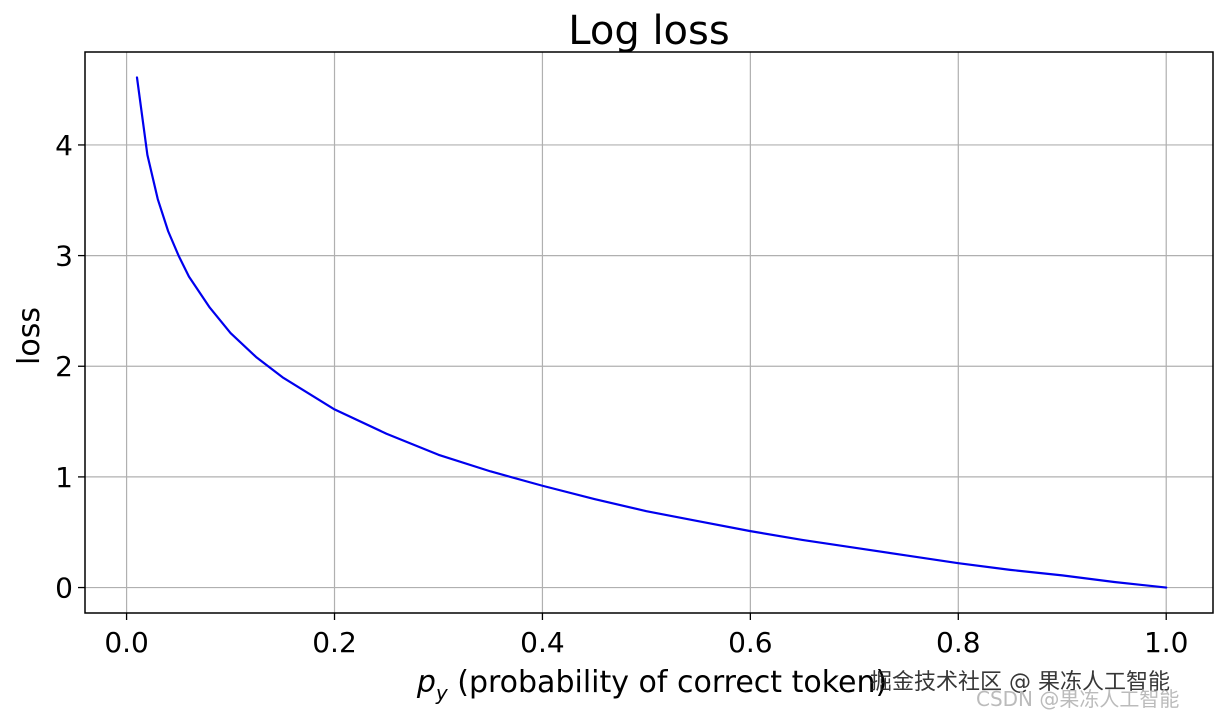 The image size is (1225, 715). What do you see at coordinates (442, 693) in the screenshot?
I see `x-axis-label-subscript: y` at bounding box center [442, 693].